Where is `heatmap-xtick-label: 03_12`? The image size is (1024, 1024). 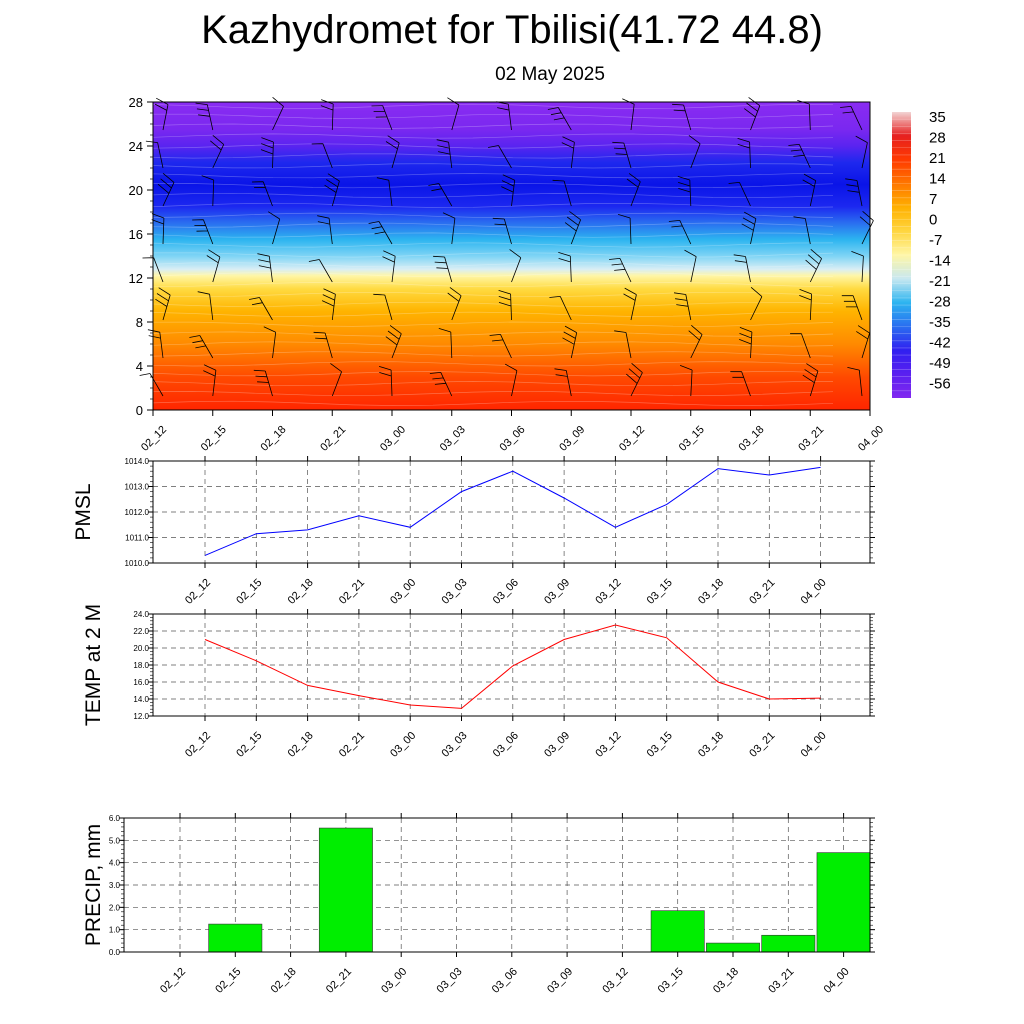 heatmap-xtick-label: 03_12 is located at coordinates (632, 439).